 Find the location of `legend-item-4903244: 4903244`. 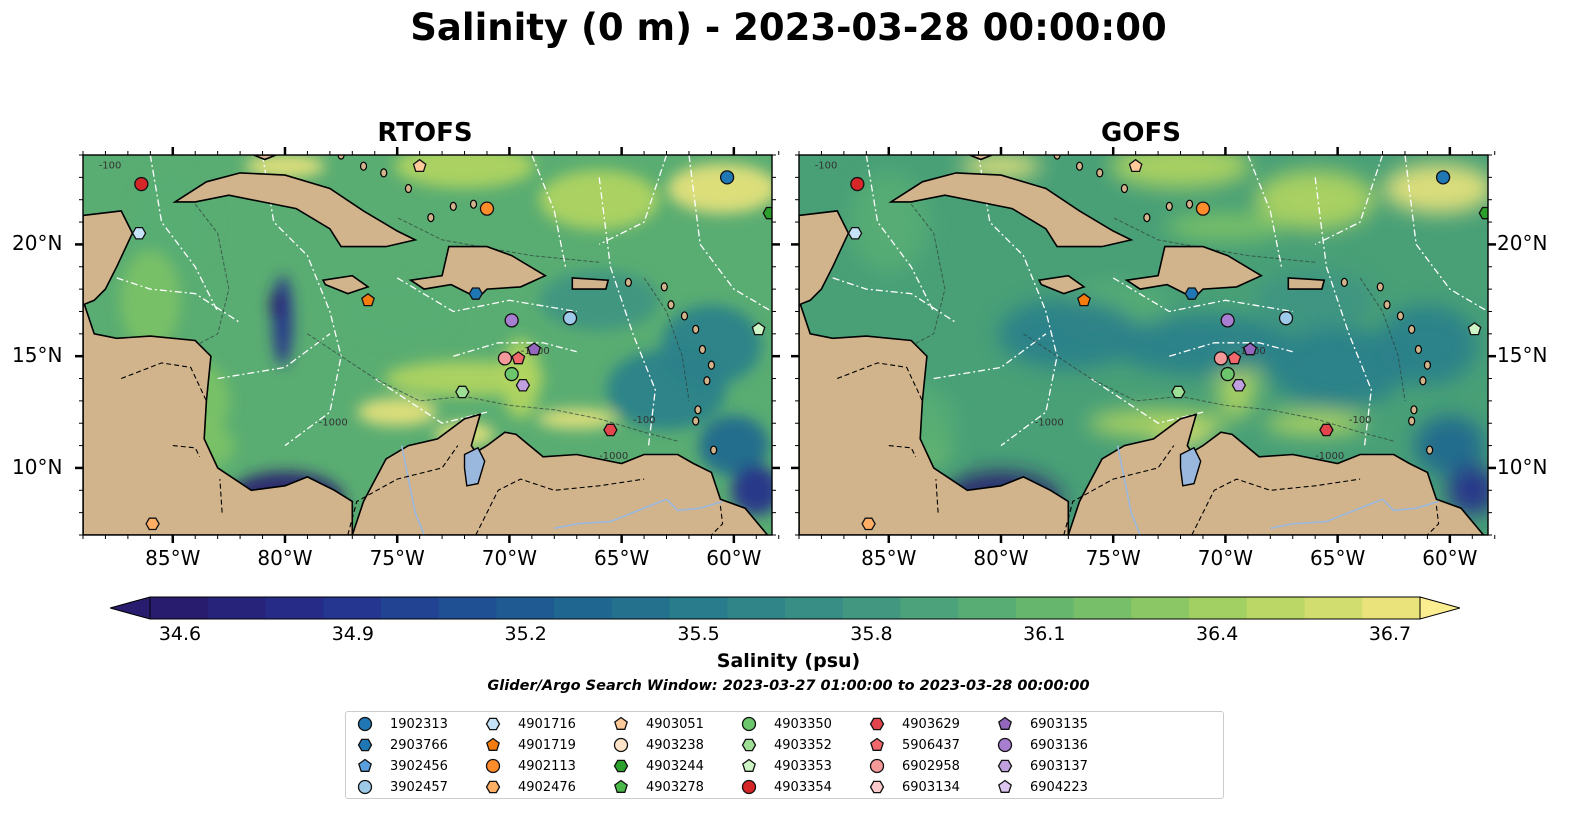

legend-item-4903244: 4903244 is located at coordinates (657, 766).